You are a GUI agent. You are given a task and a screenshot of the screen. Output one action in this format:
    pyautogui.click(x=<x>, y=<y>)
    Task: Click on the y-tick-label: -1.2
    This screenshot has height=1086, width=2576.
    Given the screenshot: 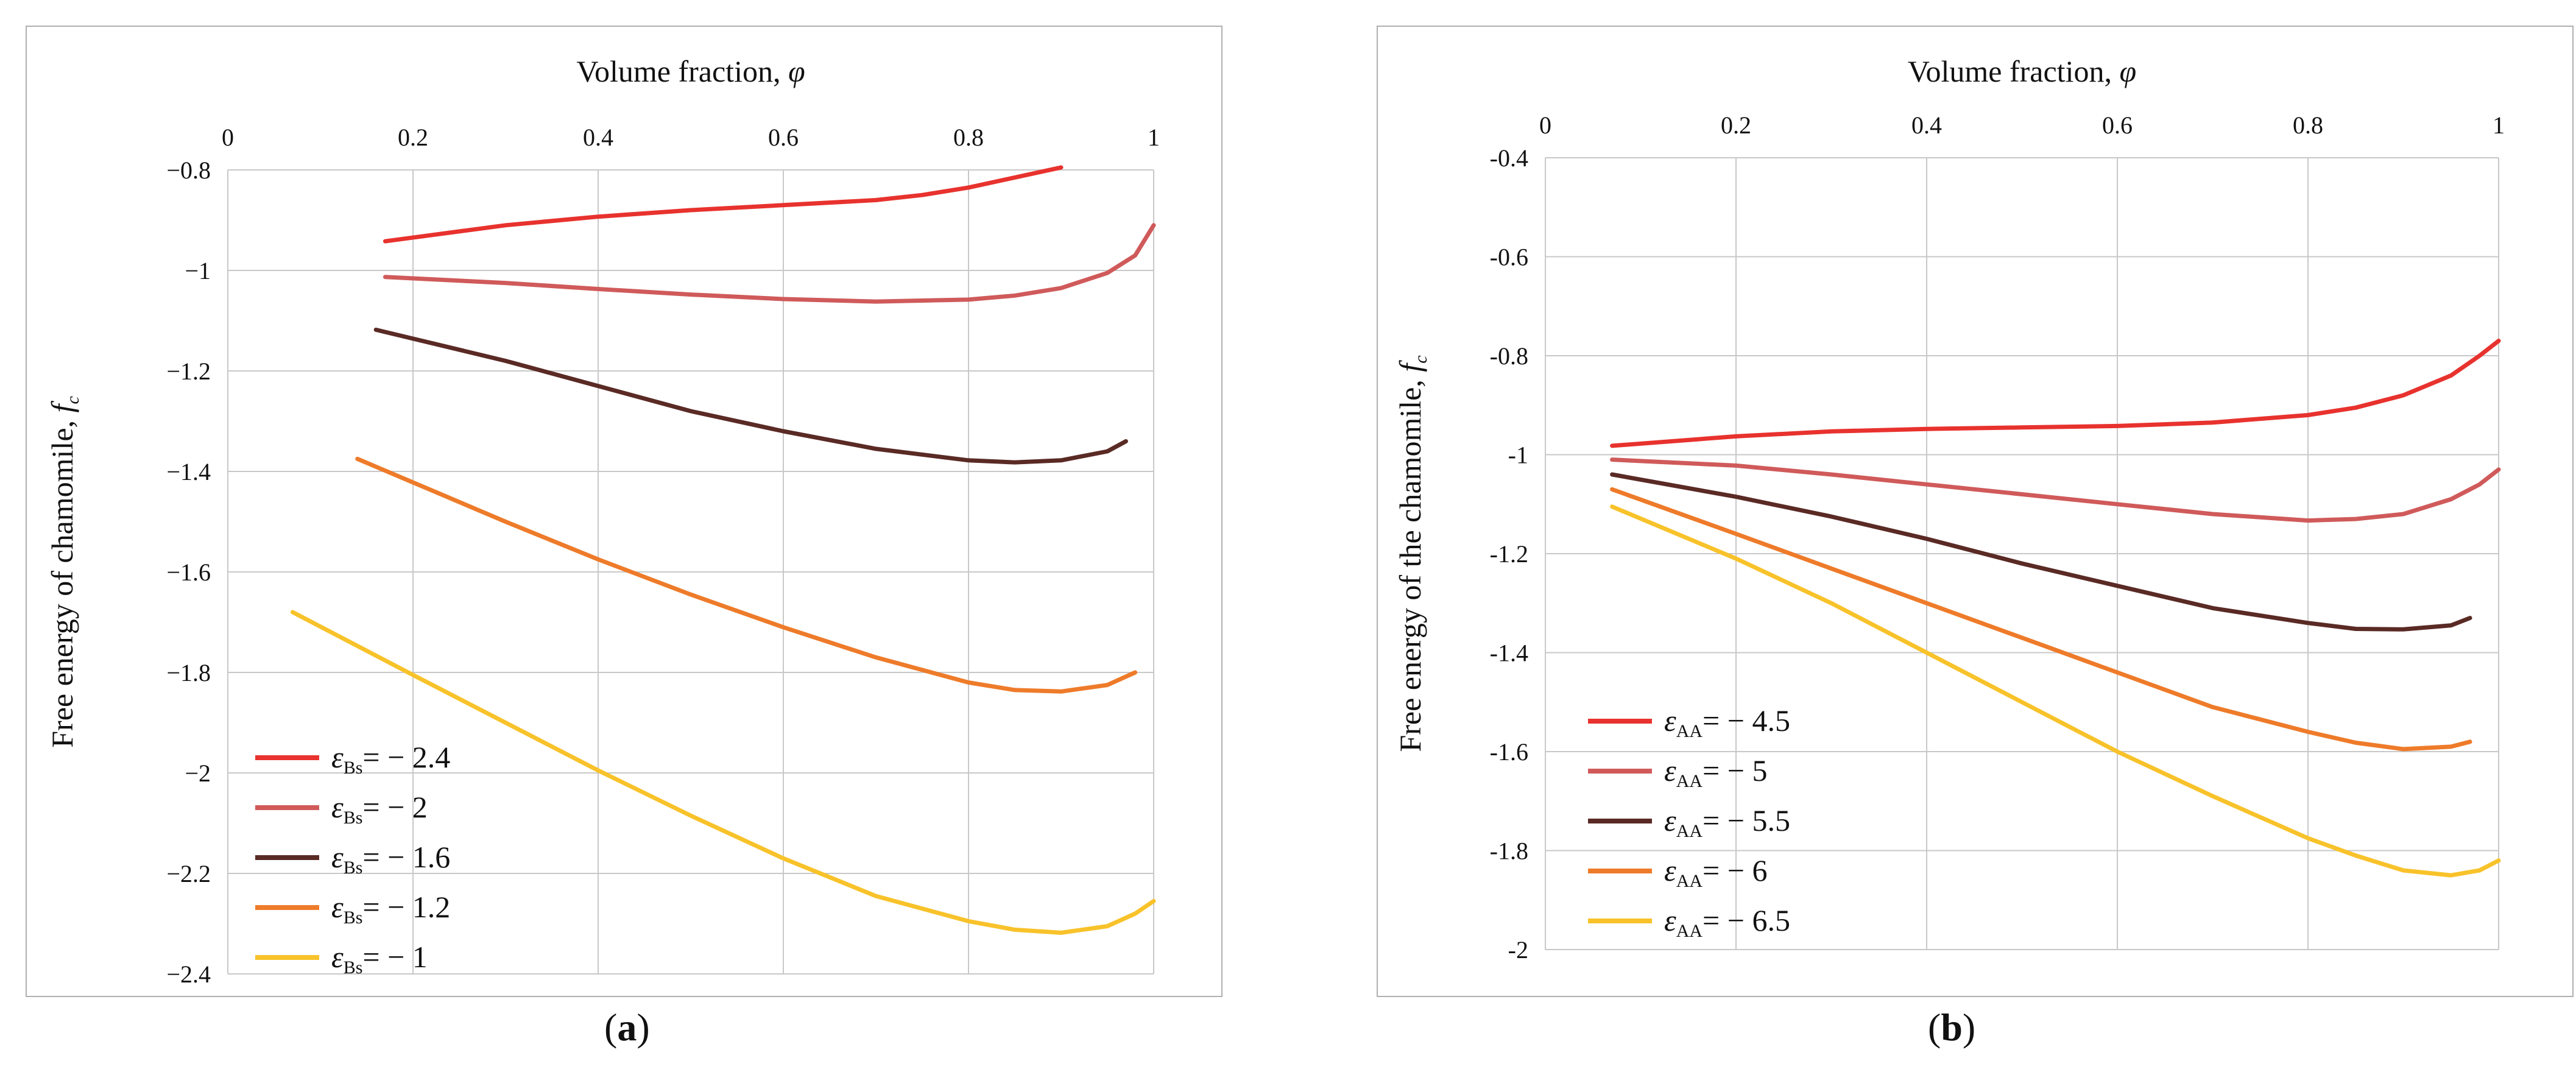 What is the action you would take?
    pyautogui.click(x=1509, y=554)
    